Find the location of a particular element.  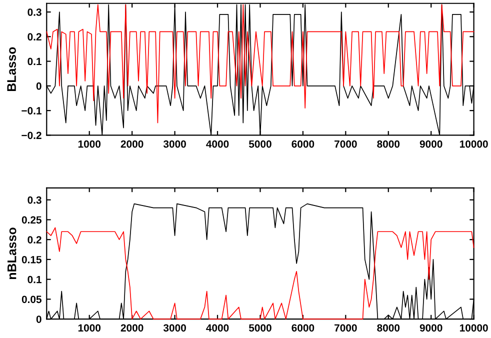

y-tick-label: 0.05 is located at coordinates (32, 300).